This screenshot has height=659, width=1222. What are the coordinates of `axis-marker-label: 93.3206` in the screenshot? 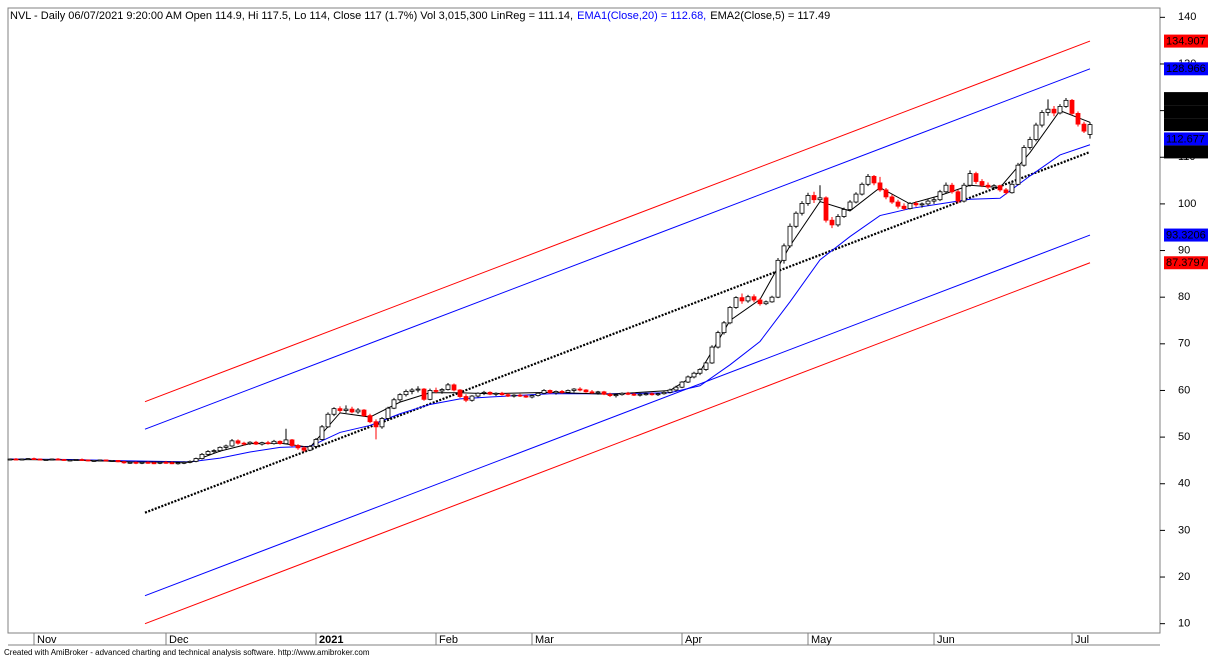 It's located at (1186, 235).